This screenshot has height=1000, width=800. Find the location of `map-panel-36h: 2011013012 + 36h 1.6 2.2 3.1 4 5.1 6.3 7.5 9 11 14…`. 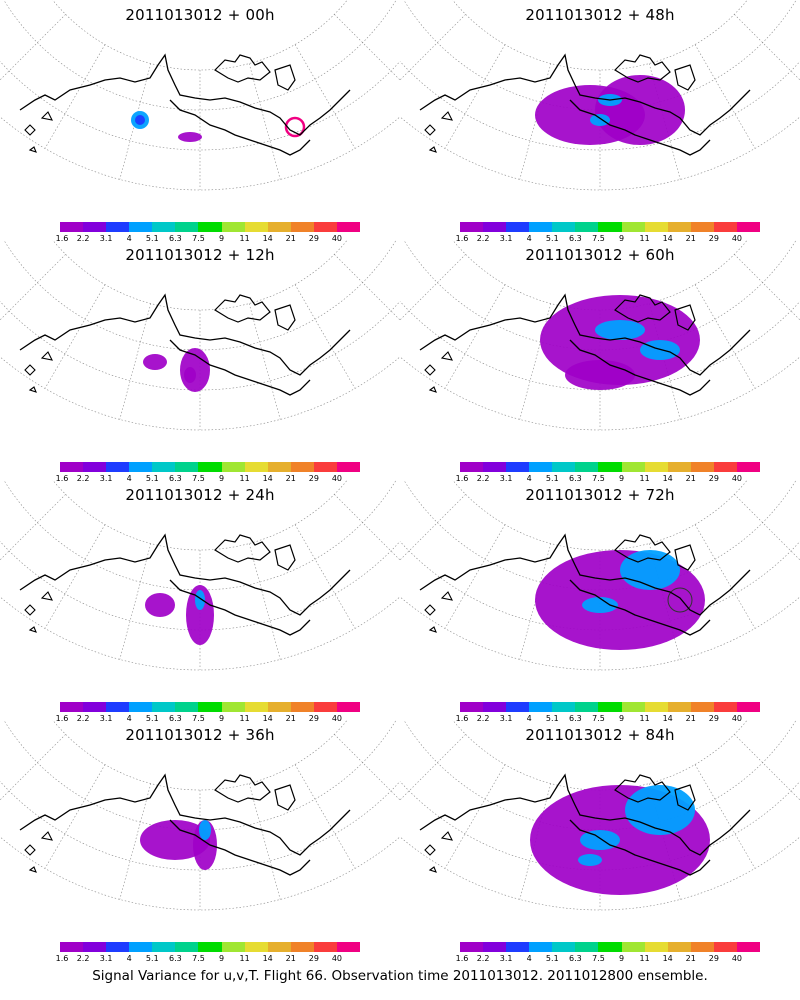

map-panel-36h: 2011013012 + 36h 1.6 2.2 3.1 4 5.1 6.3 7.5 9 11 14… is located at coordinates (200, 841).